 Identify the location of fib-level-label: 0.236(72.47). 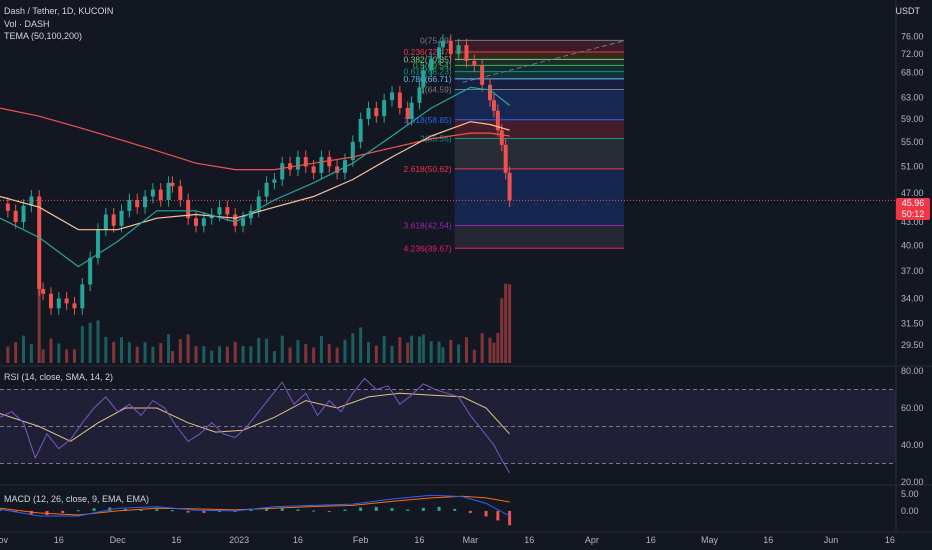
(428, 52).